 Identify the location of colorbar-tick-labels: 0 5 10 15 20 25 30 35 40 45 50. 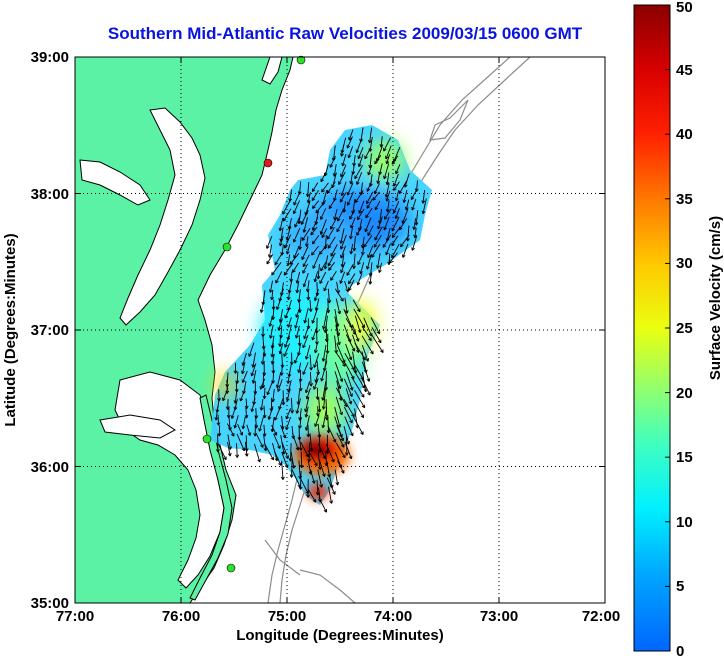
(684, 329).